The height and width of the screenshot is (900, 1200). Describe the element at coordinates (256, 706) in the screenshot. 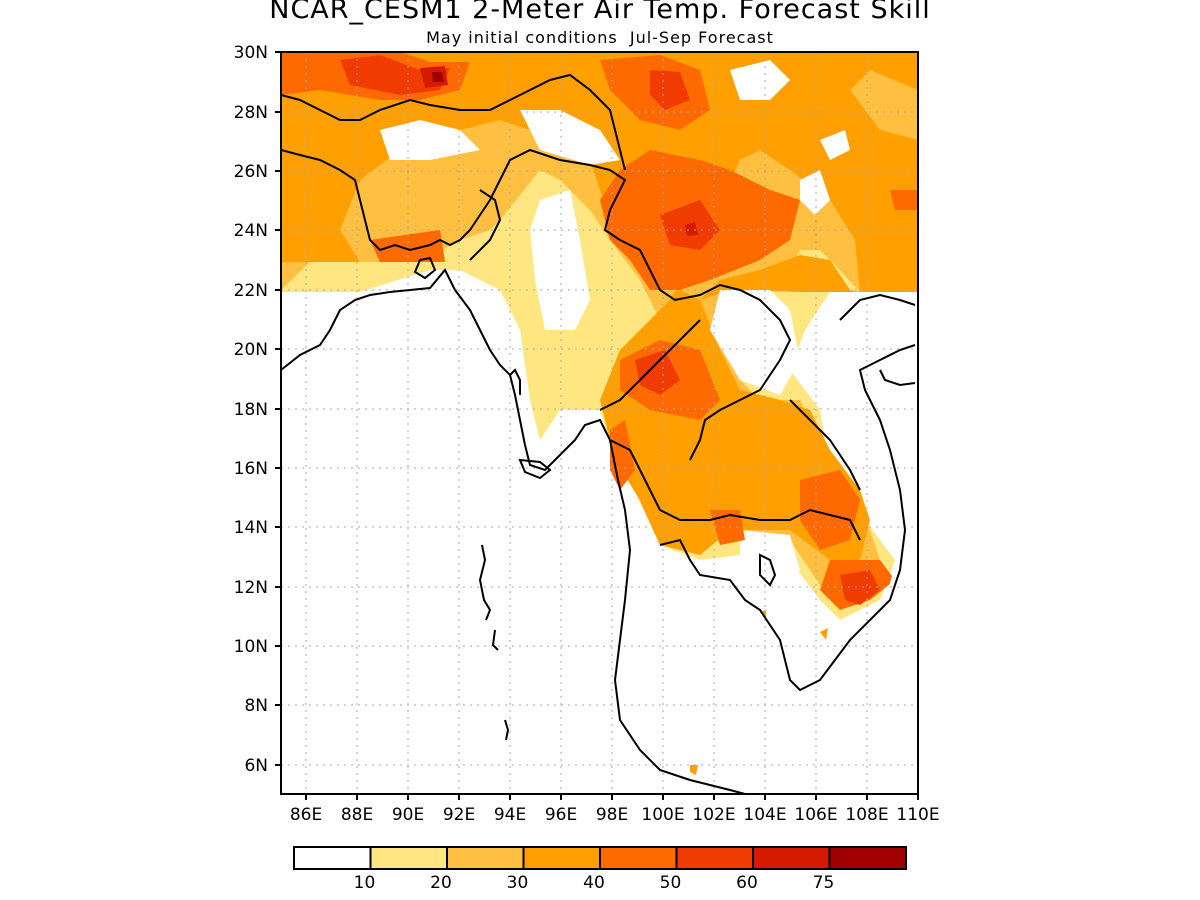

I see `lat-label: 8N` at that location.